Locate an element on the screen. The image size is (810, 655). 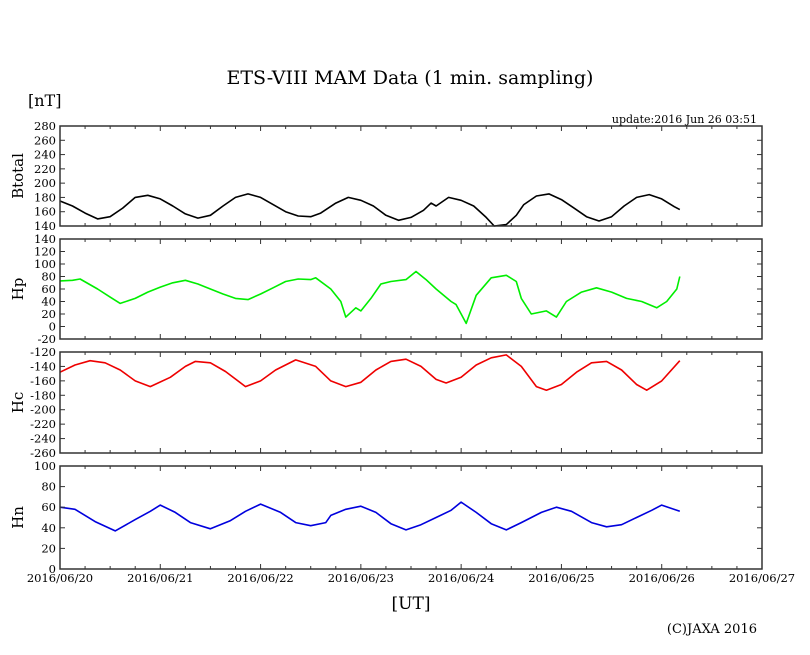
y-tick-label: -200 is located at coordinates (43, 410).